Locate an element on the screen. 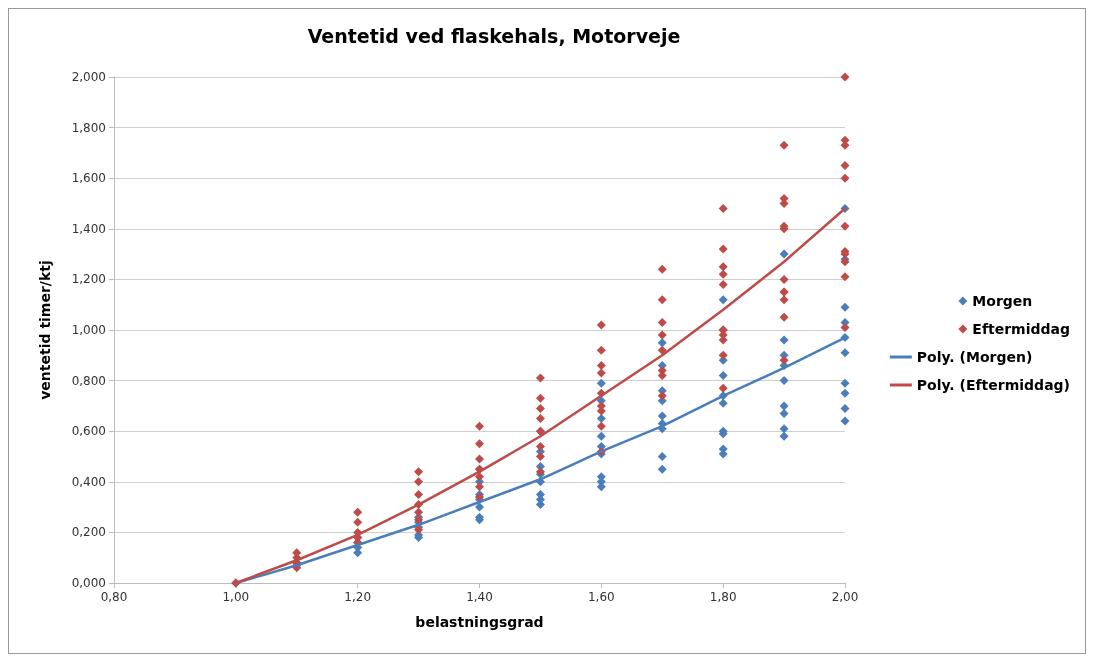 This screenshot has width=1096, height=664. legend-label: Eftermiddag is located at coordinates (1021, 329).